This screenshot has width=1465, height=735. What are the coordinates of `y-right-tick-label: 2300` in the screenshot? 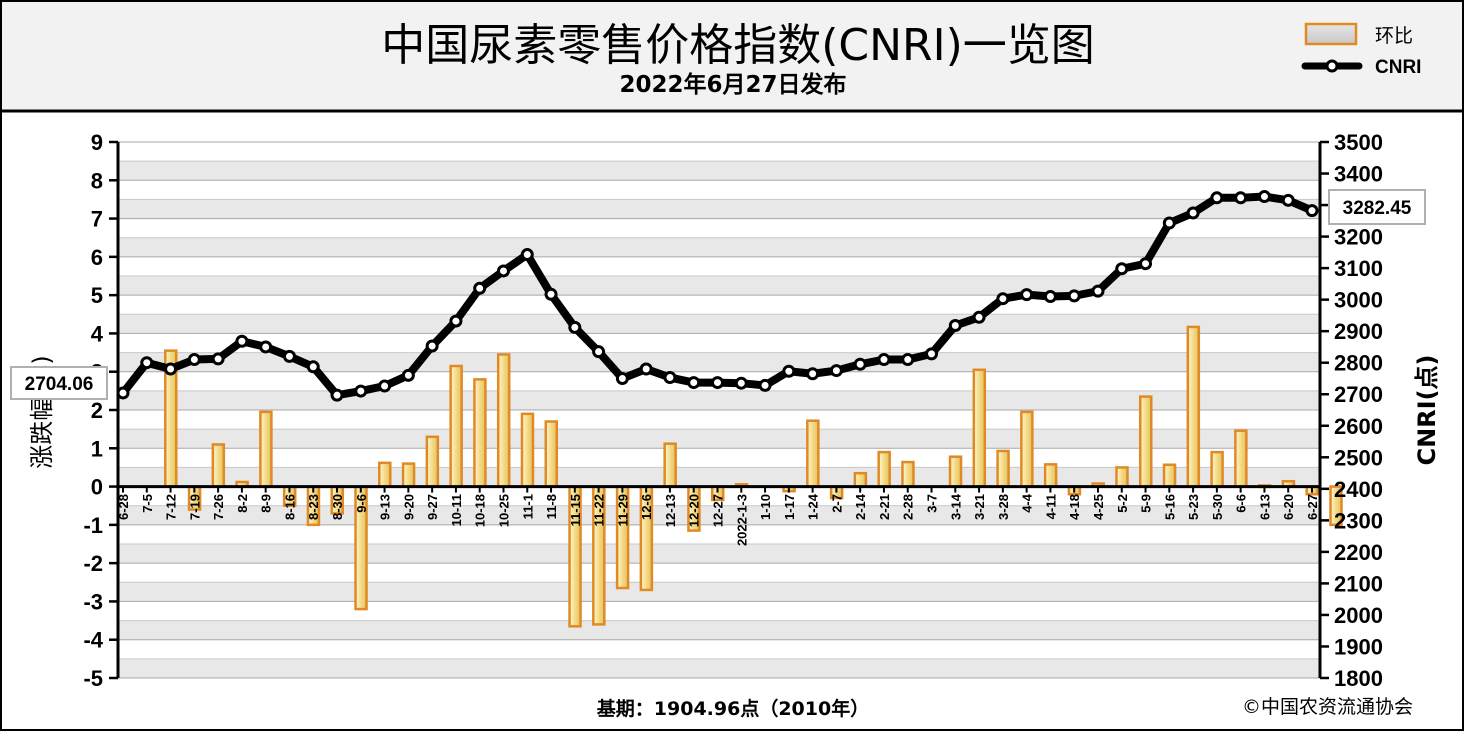 It's located at (1358, 520).